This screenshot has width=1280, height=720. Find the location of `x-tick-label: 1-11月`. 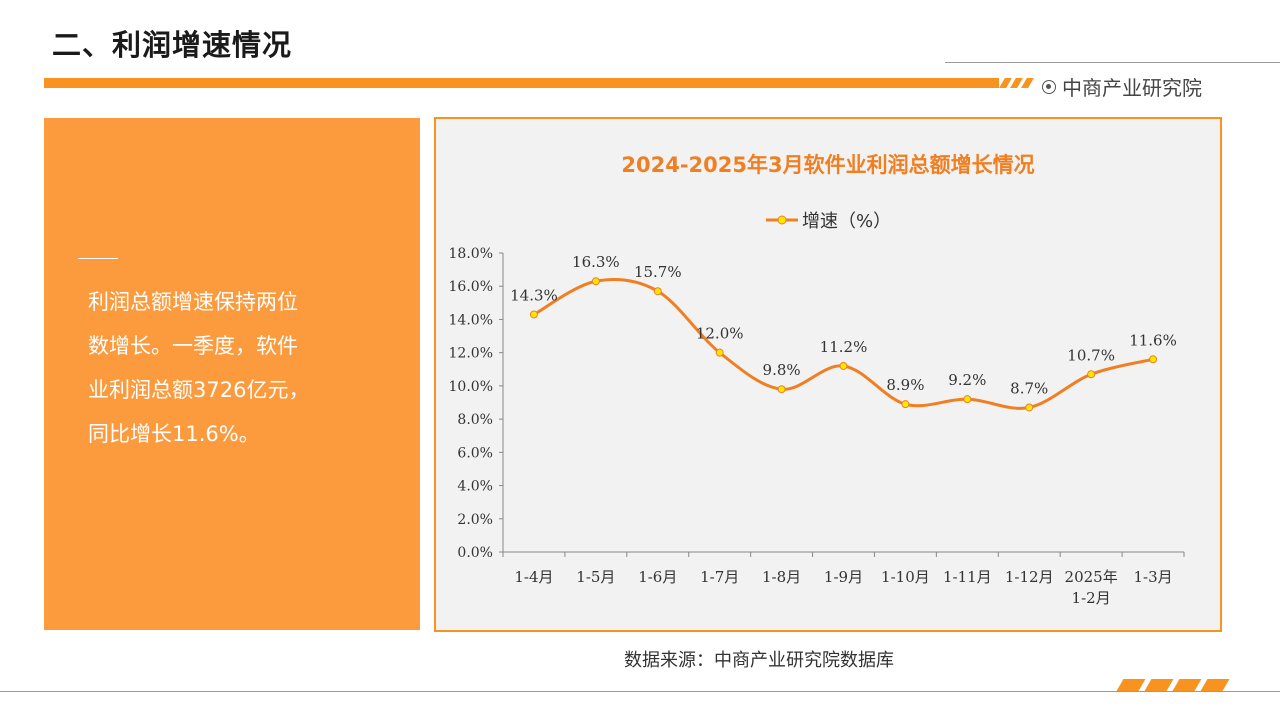

x-tick-label: 1-11月 is located at coordinates (967, 577).